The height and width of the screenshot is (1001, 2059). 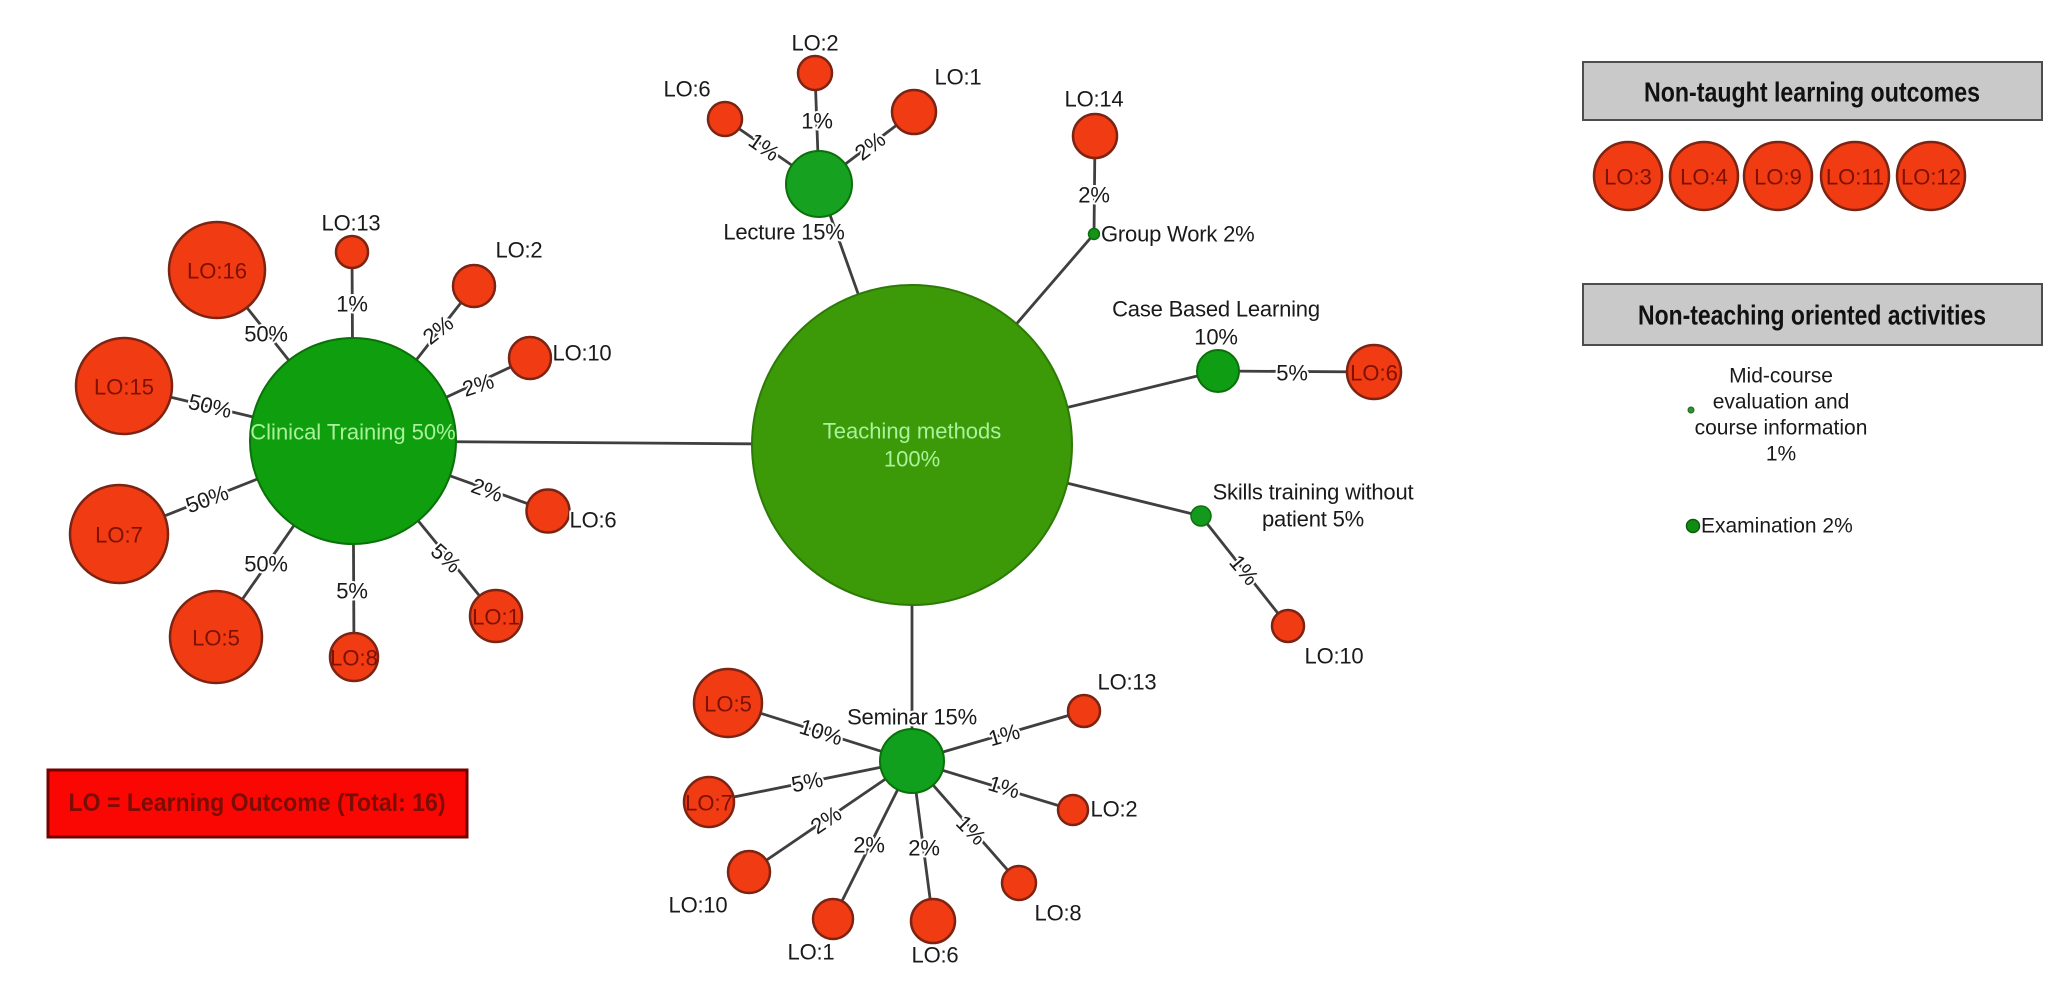 What do you see at coordinates (257, 803) in the screenshot?
I see `svg-text:LO = Learning Outcome (Total:: LO = Learning Outcome (Total: 16)` at bounding box center [257, 803].